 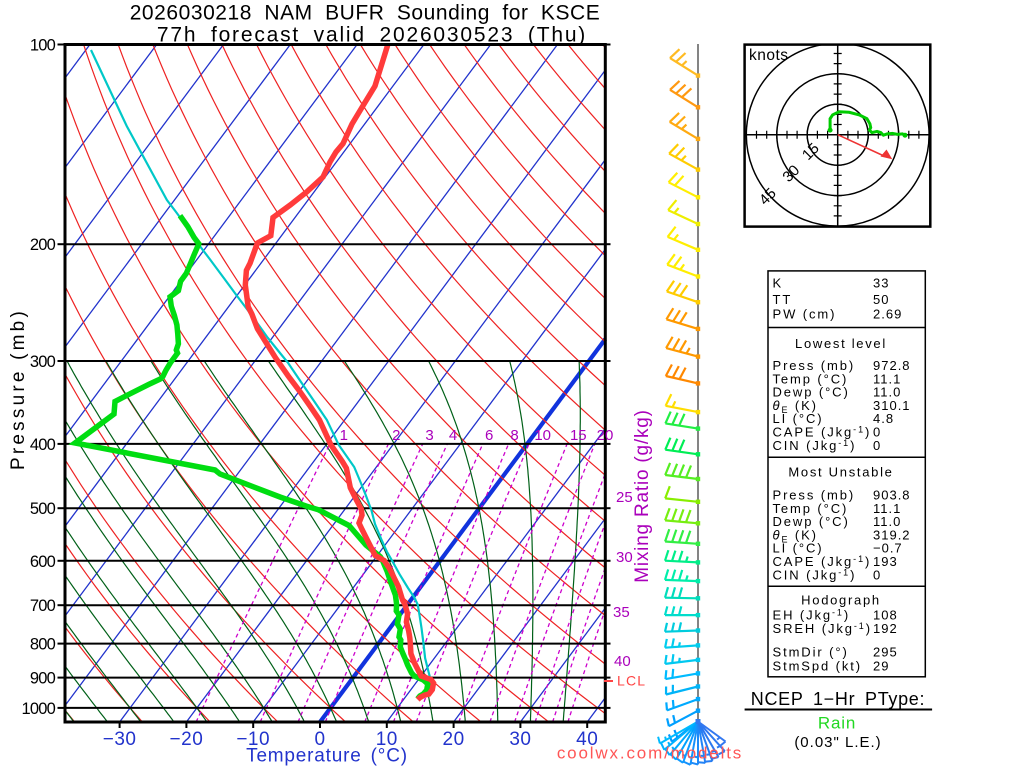 I want to click on svg-text: 15, so click(x=578, y=435).